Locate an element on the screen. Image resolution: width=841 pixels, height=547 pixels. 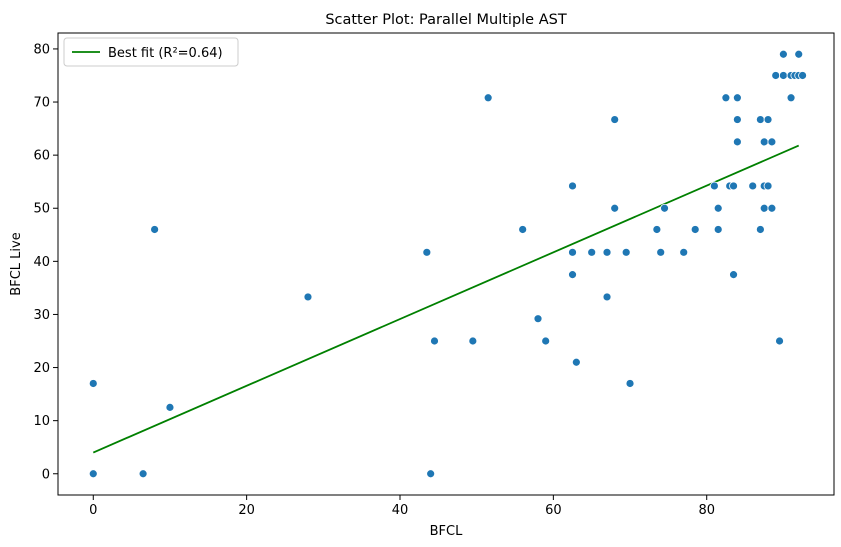
x-axis: 0 20 40 60 80 is located at coordinates (402, 506).